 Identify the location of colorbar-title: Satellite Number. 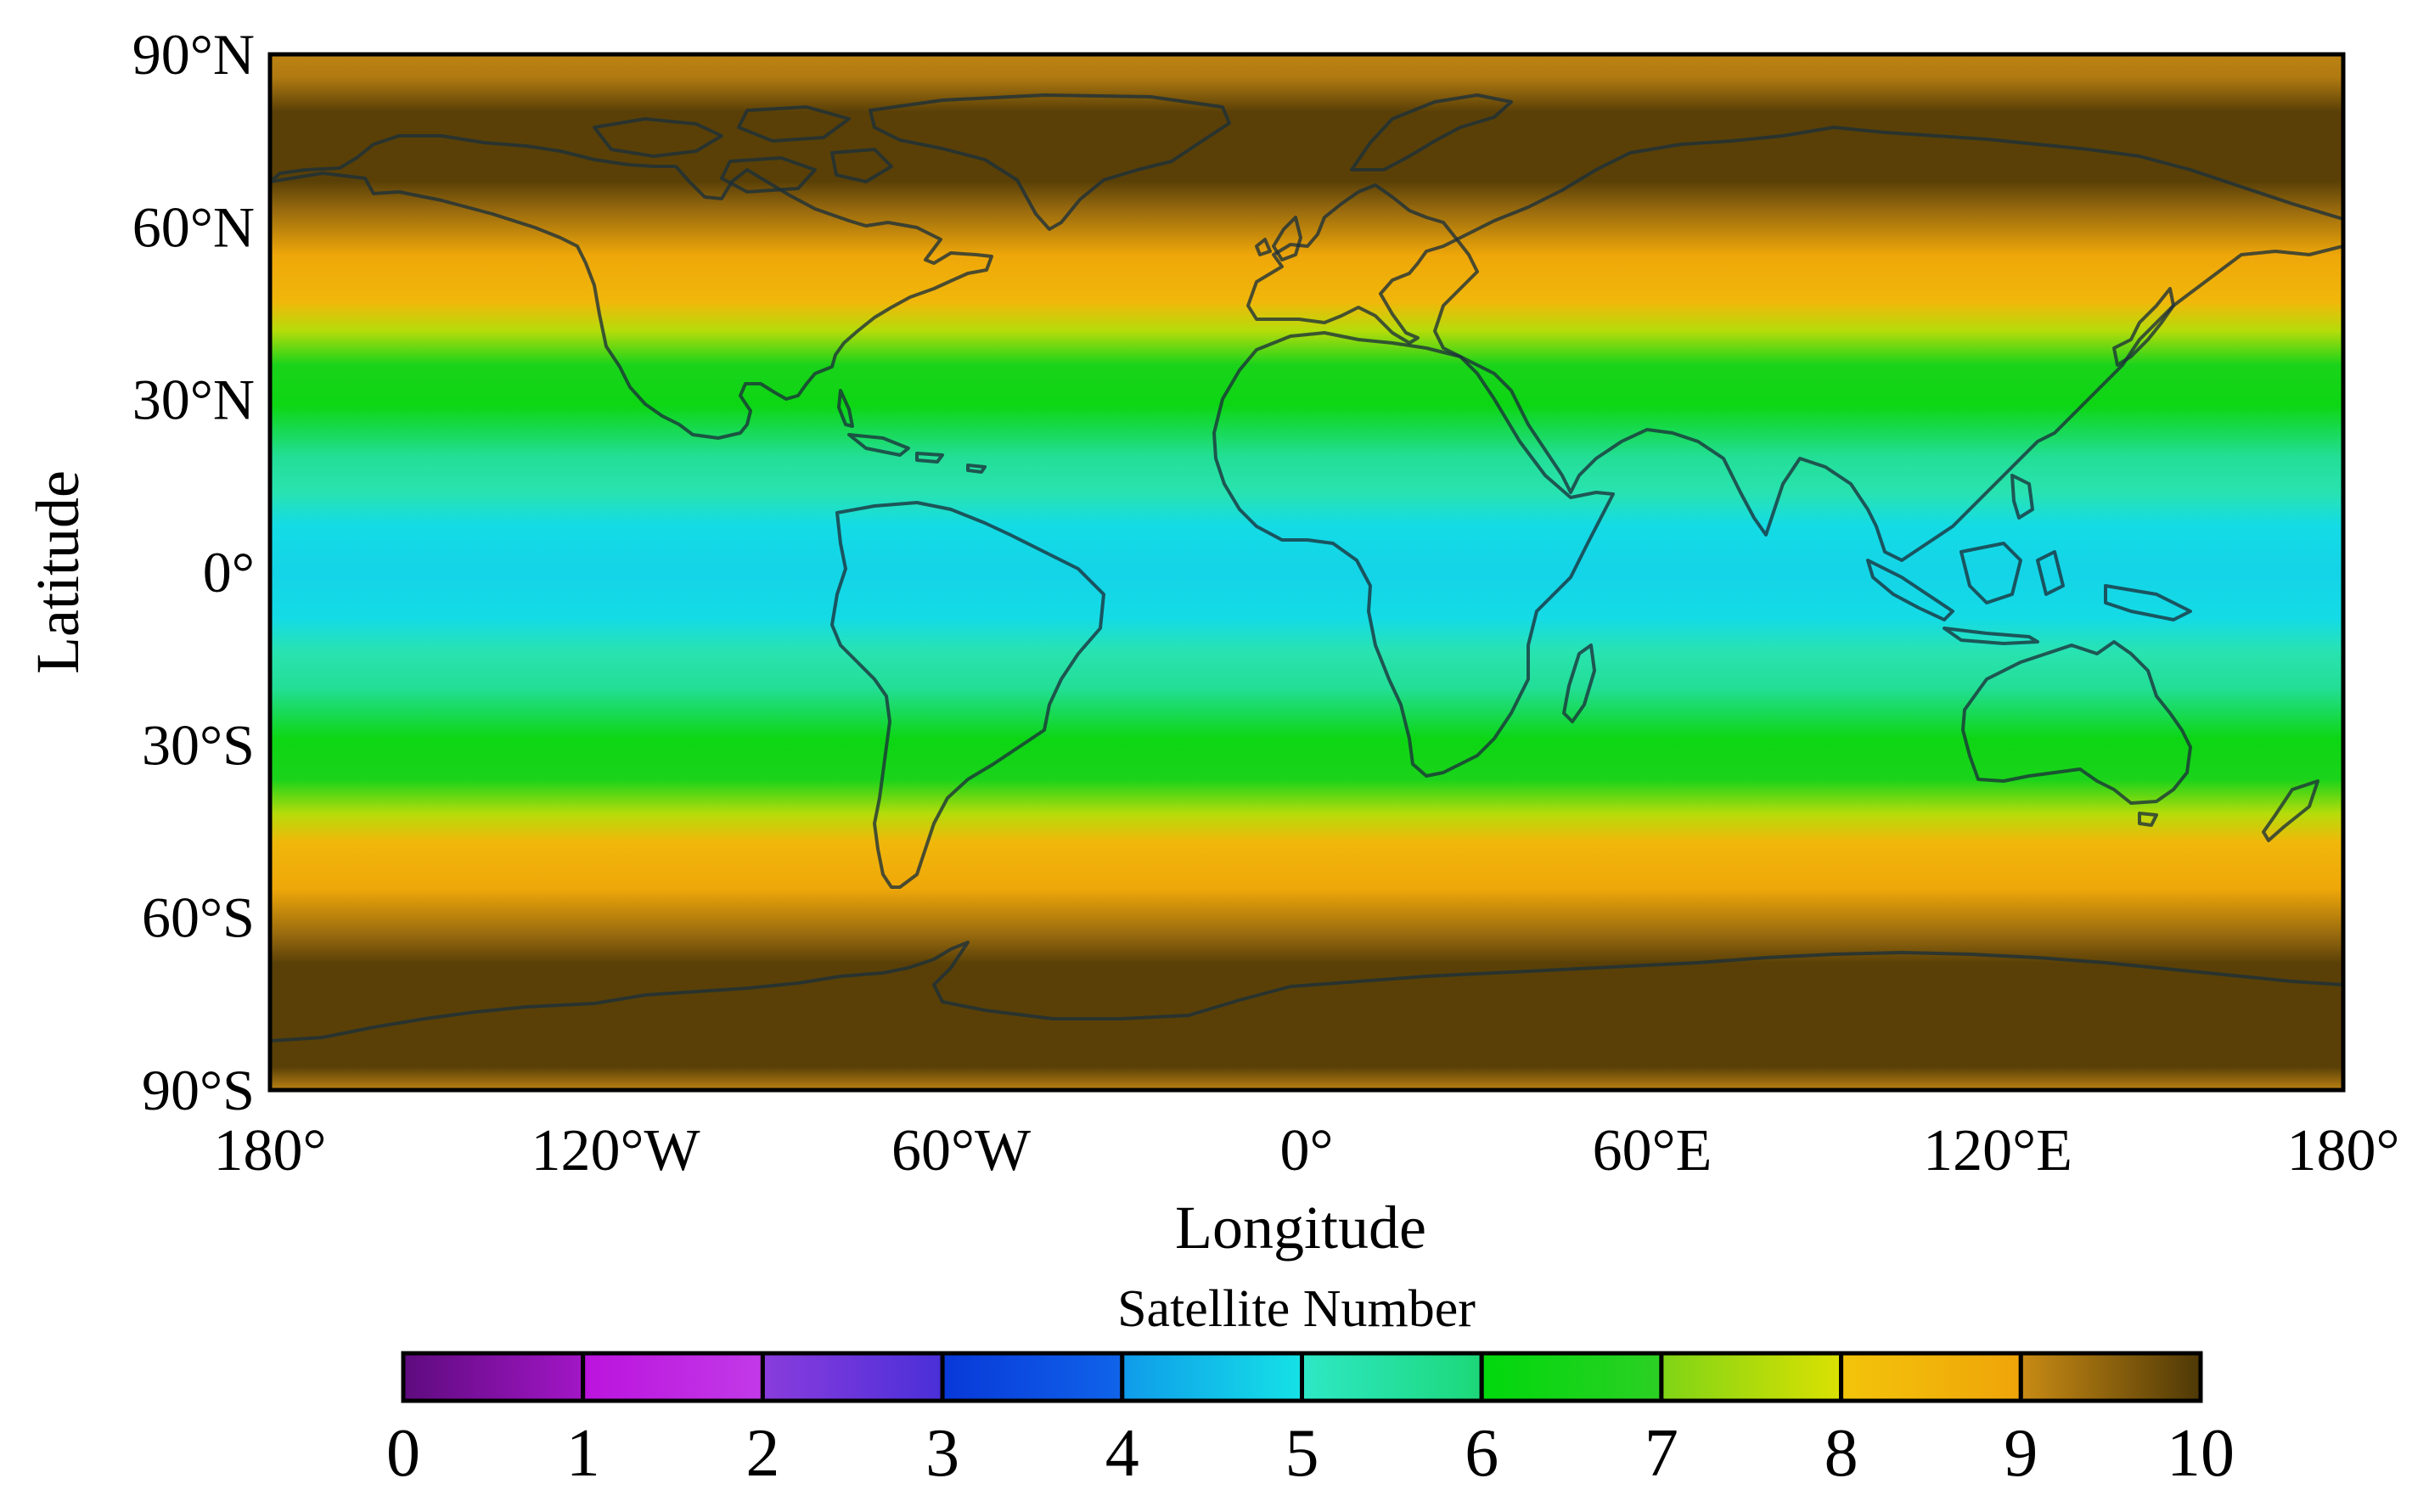
(1297, 1309).